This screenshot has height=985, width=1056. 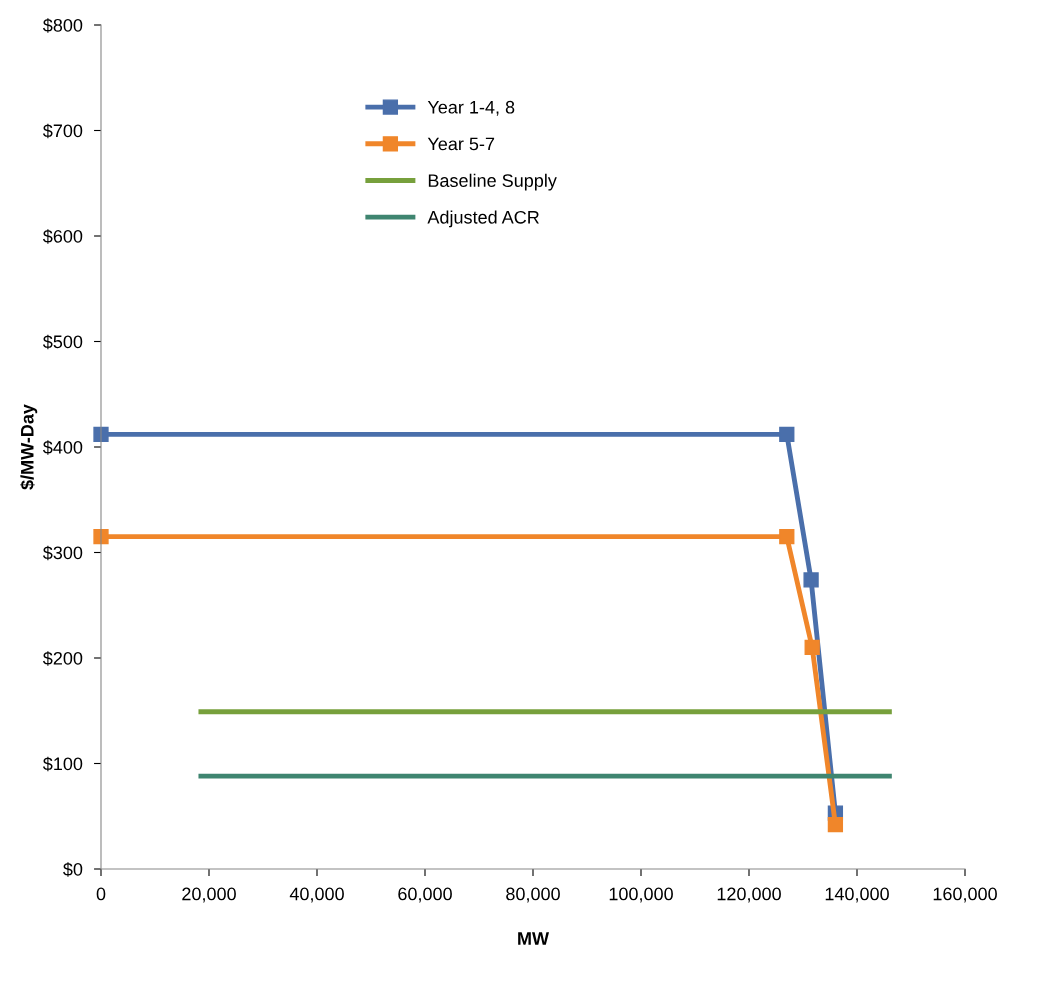 I want to click on legend-label: Year 1-4, 8, so click(x=471, y=108).